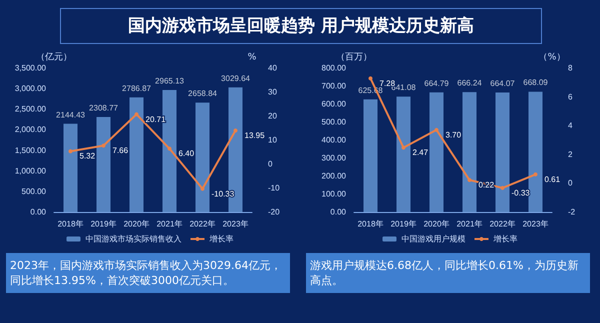 The height and width of the screenshot is (323, 600). What do you see at coordinates (252, 57) in the screenshot?
I see `y2-axis-title: %` at bounding box center [252, 57].